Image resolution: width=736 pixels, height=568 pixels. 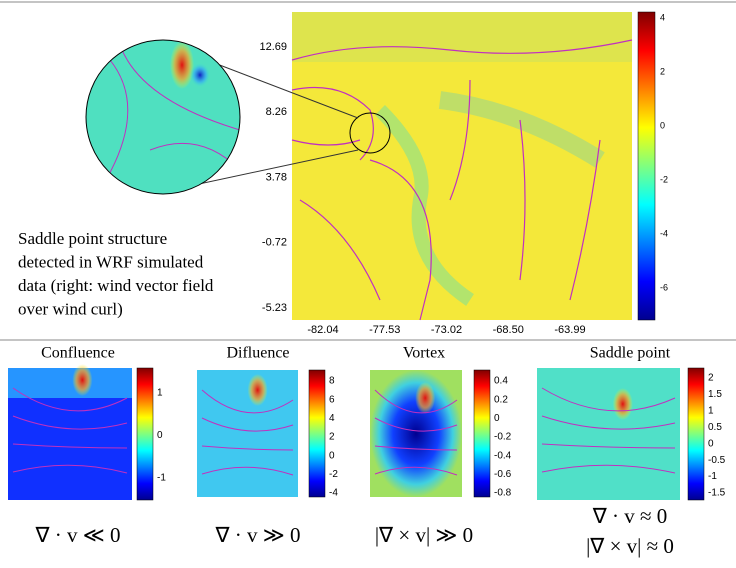 What do you see at coordinates (503, 493) in the screenshot?
I see `colorbar-tick-label: -0.8` at bounding box center [503, 493].